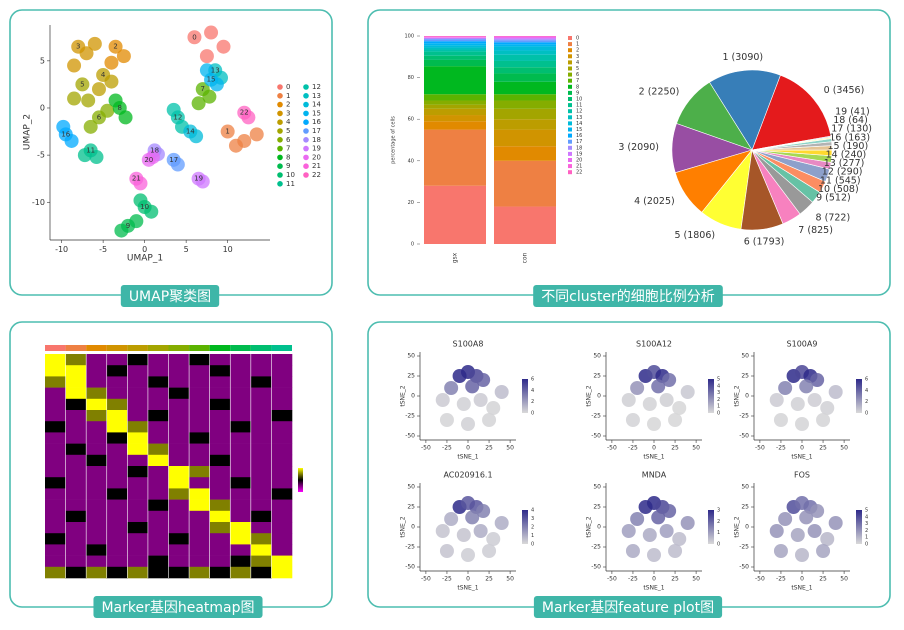  Describe the element at coordinates (579, 142) in the screenshot. I see `legend-label: 17` at that location.